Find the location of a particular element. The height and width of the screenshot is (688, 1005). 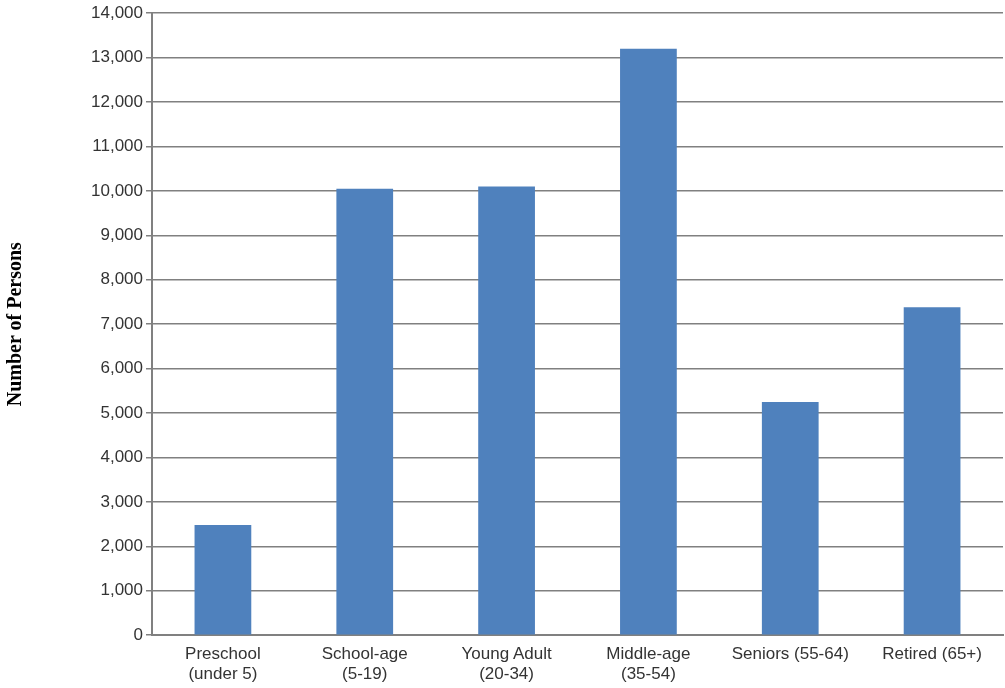

x-tick-label: School-age (5-19) is located at coordinates (364, 664).